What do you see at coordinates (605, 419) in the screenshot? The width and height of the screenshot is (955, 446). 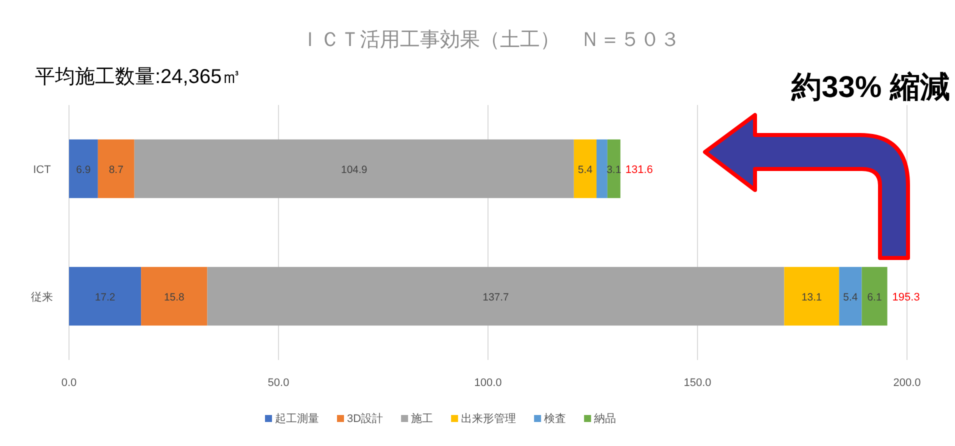 I see `legend-label: 納品` at bounding box center [605, 419].